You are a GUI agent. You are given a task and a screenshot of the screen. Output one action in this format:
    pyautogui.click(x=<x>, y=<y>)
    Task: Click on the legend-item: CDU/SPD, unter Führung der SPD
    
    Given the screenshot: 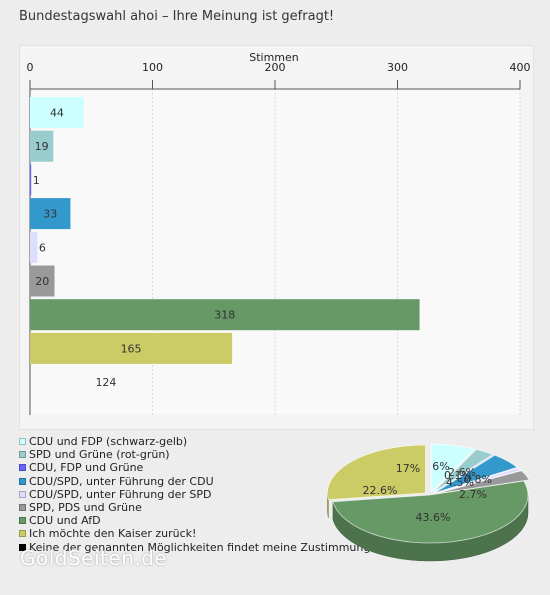 What is the action you would take?
    pyautogui.click(x=199, y=494)
    